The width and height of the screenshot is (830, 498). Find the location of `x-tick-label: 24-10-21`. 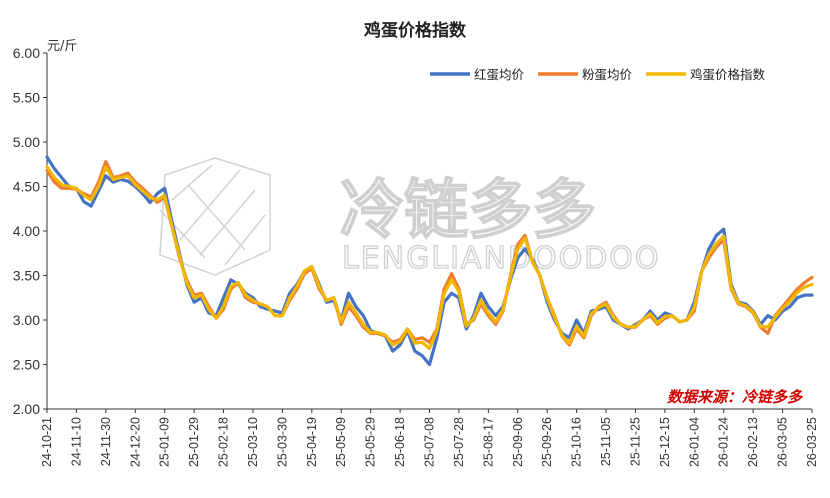

x-tick-label: 24-10-21 is located at coordinates (47, 442).